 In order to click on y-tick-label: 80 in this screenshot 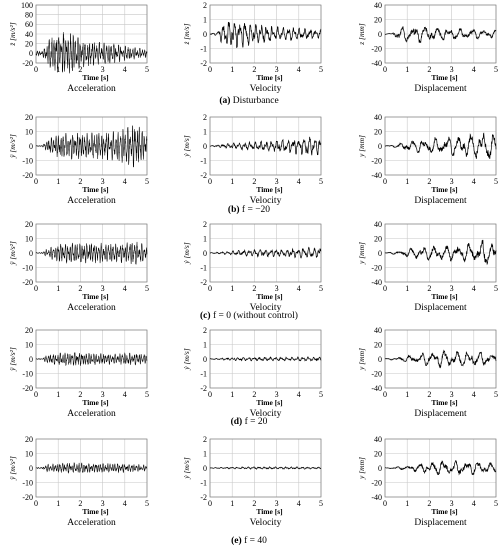, I will do `click(29, 14)`.